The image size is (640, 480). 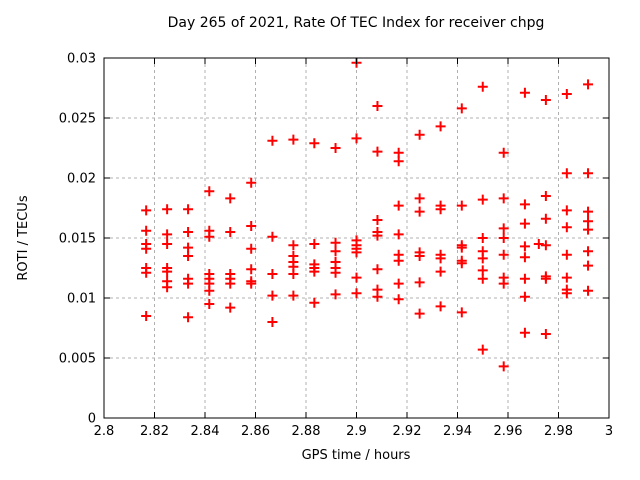 What do you see at coordinates (205, 431) in the screenshot?
I see `x-tick-label: 2.84` at bounding box center [205, 431].